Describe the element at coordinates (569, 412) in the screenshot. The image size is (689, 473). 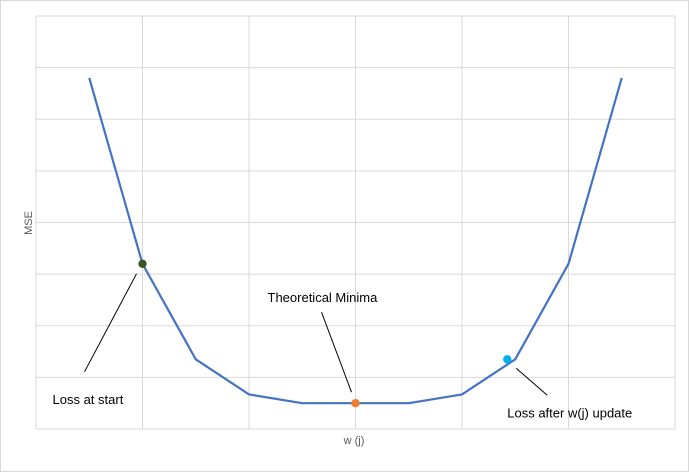
I see `point-annotation-label: Loss after w(j) update` at that location.